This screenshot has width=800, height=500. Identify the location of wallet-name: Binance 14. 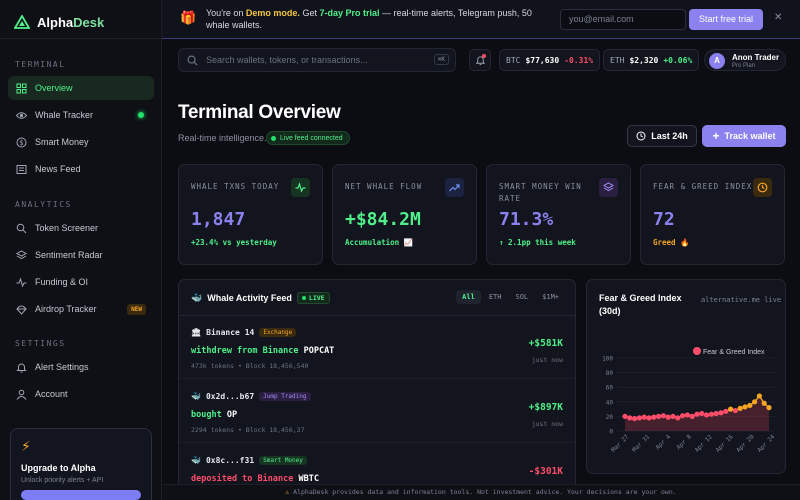
(230, 332).